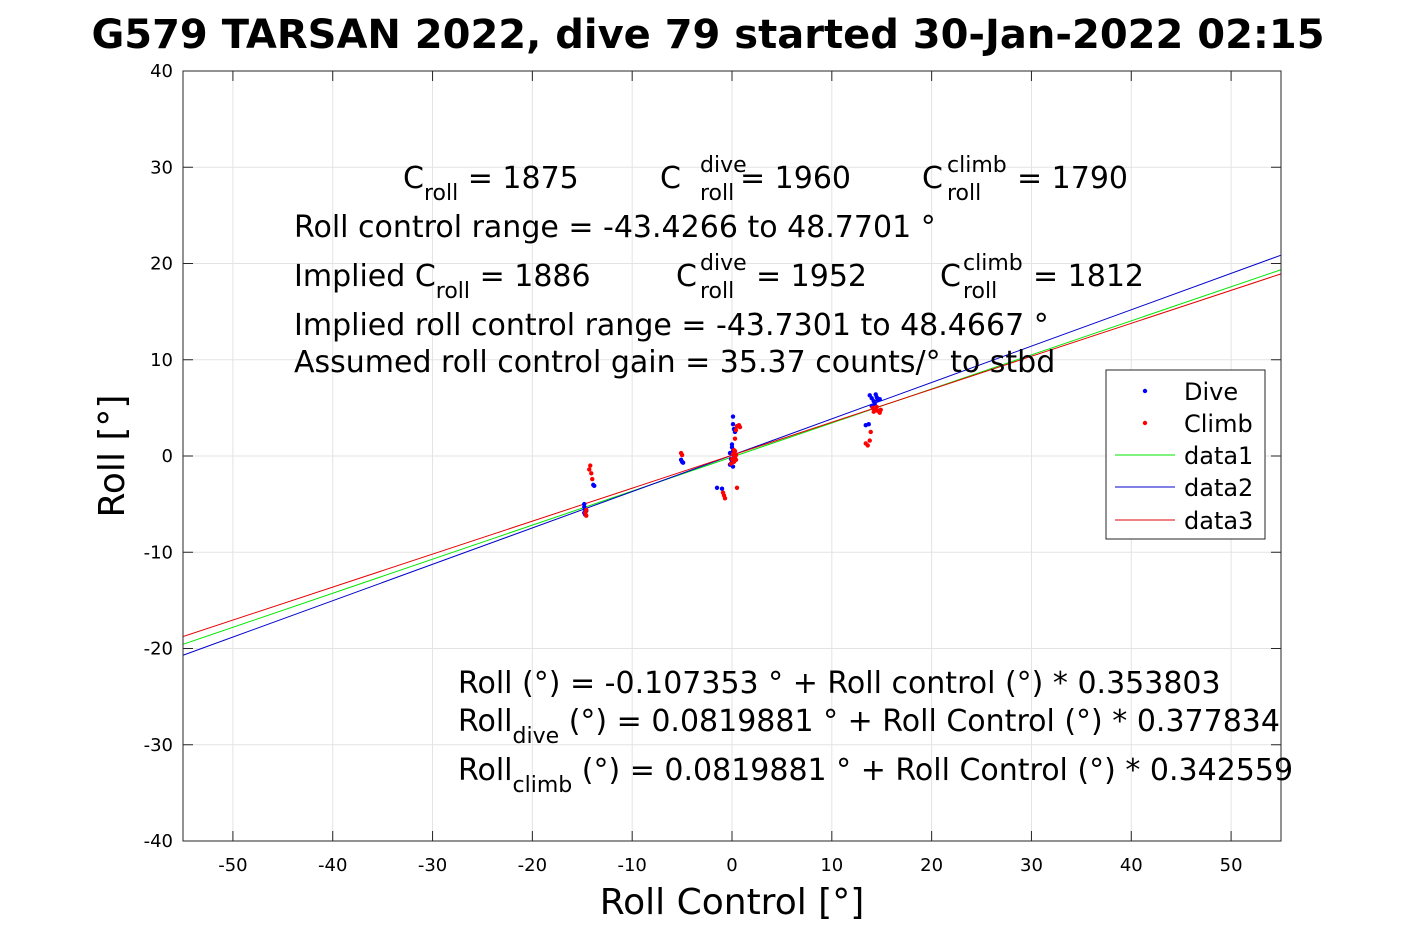  Describe the element at coordinates (332, 865) in the screenshot. I see `x-tick-label: -40` at that location.